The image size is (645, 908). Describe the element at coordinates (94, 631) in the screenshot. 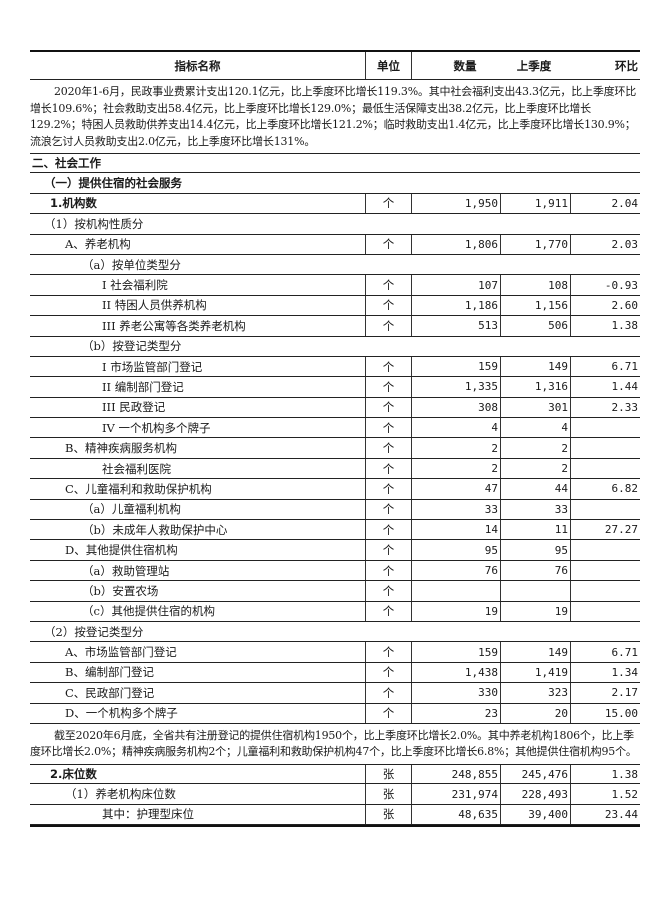

I see `row-label: （2）按登记类型分` at that location.